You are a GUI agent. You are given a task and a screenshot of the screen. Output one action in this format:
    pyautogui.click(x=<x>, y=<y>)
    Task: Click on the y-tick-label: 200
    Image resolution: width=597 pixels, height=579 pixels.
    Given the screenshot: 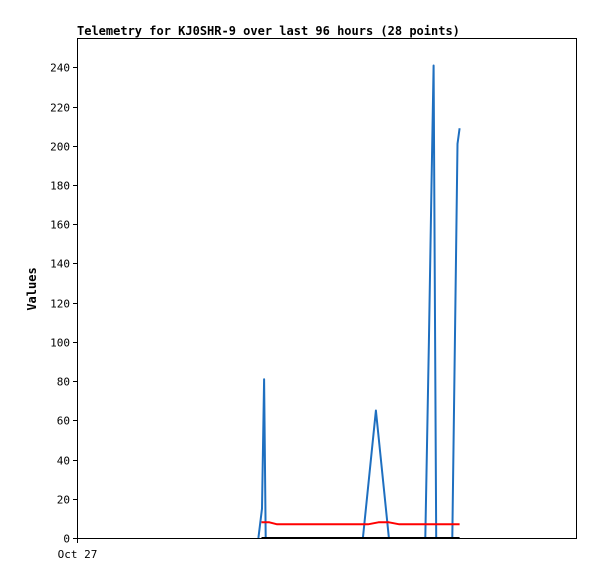 What is the action you would take?
    pyautogui.click(x=60, y=147)
    